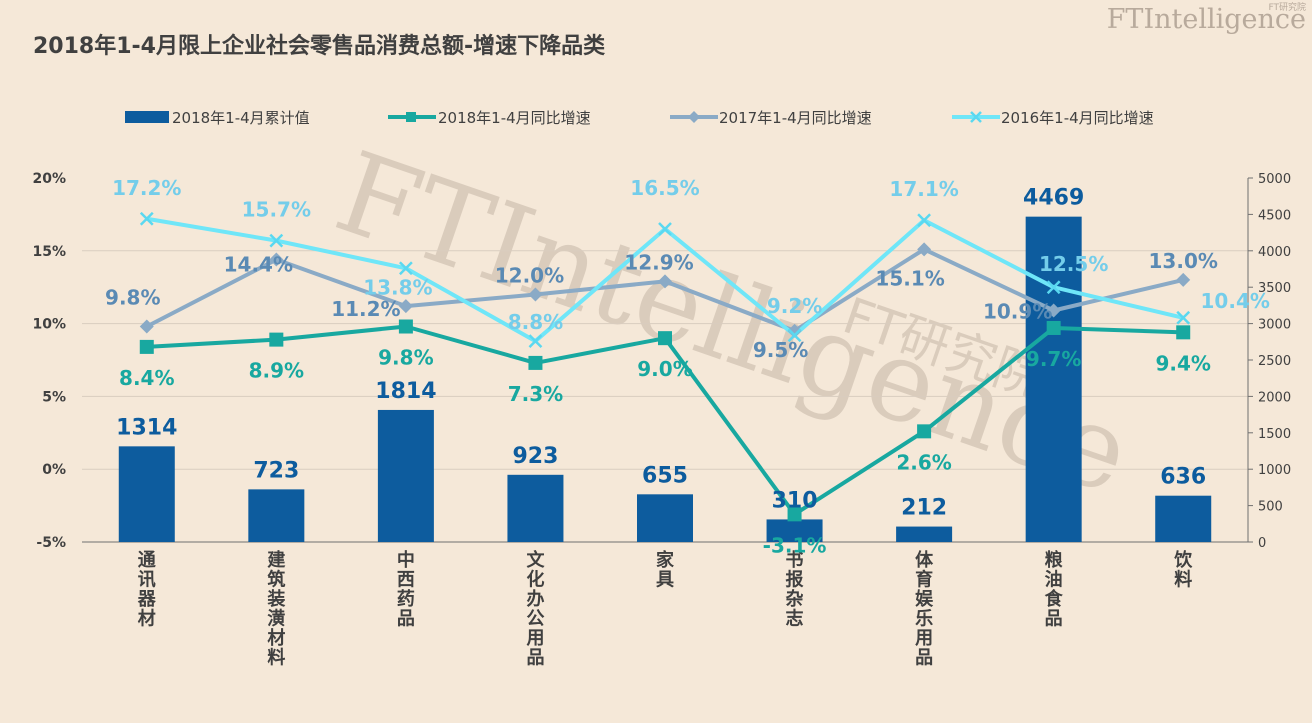 The height and width of the screenshot is (723, 1312). I want to click on label-2018: 8.4%, so click(146, 378).